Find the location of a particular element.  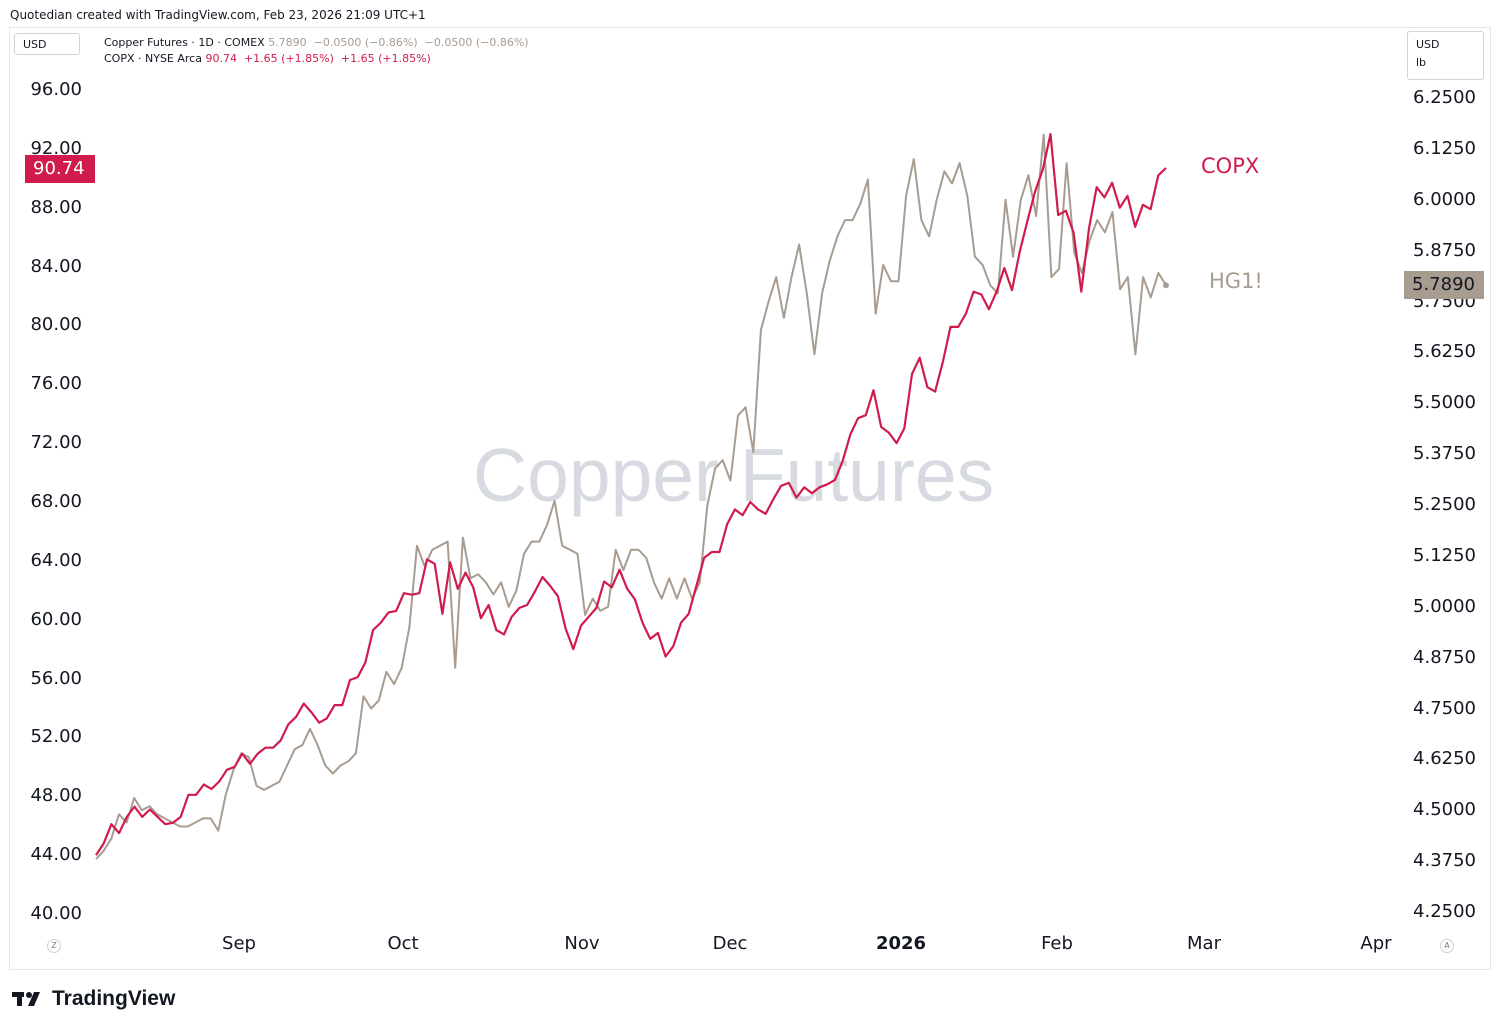

time-axis-tick: Oct is located at coordinates (403, 943).